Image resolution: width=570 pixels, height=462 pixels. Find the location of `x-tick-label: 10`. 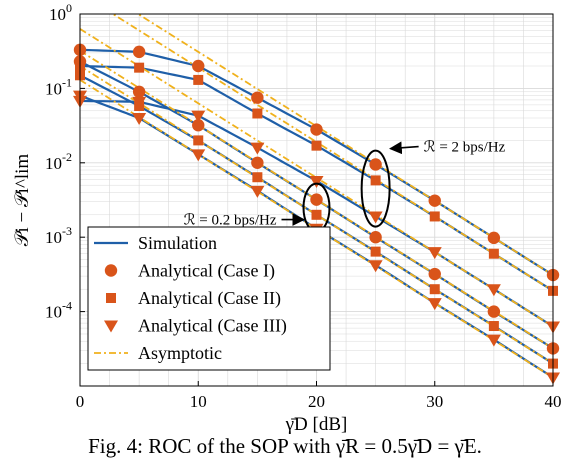

x-tick-label: 10 is located at coordinates (198, 401).